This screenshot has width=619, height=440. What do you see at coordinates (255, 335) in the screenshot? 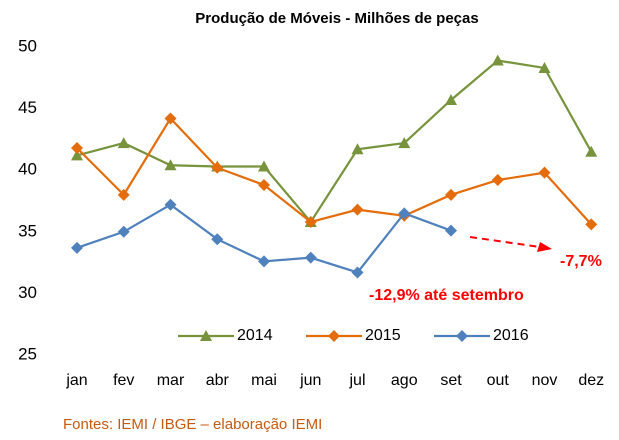
I see `legend-label: 2014` at bounding box center [255, 335].